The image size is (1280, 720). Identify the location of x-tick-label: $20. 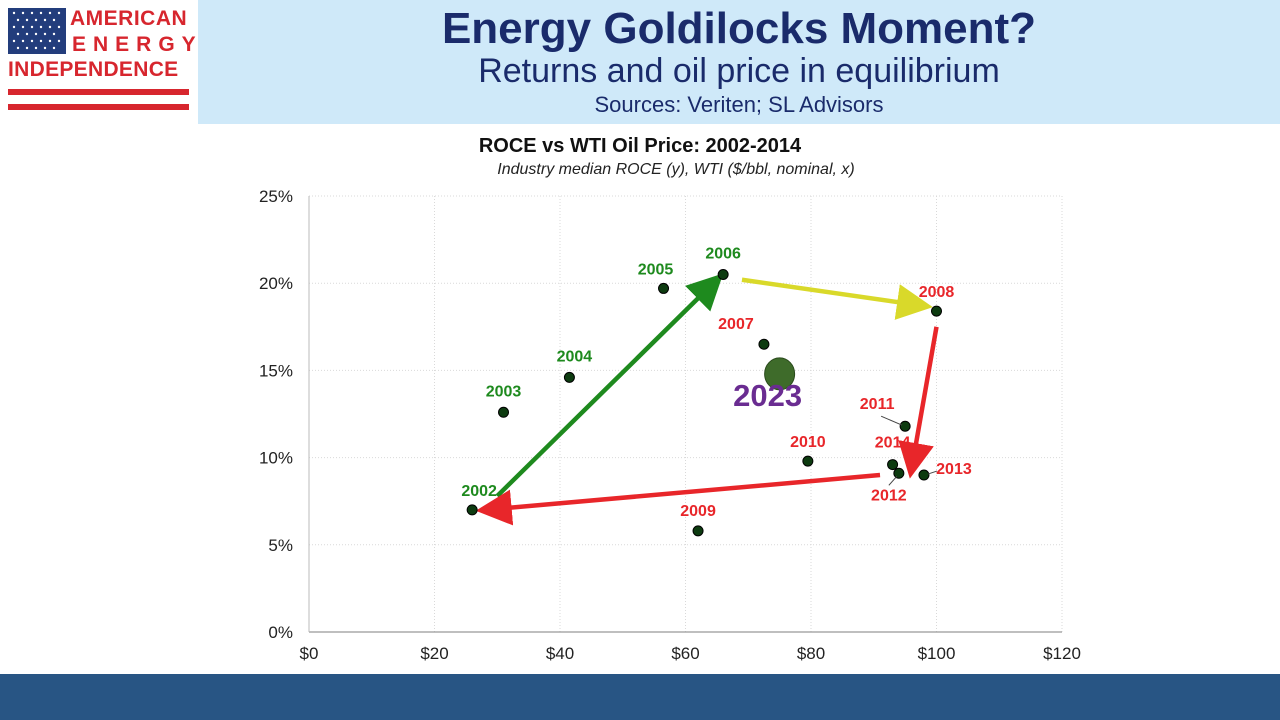
(434, 653).